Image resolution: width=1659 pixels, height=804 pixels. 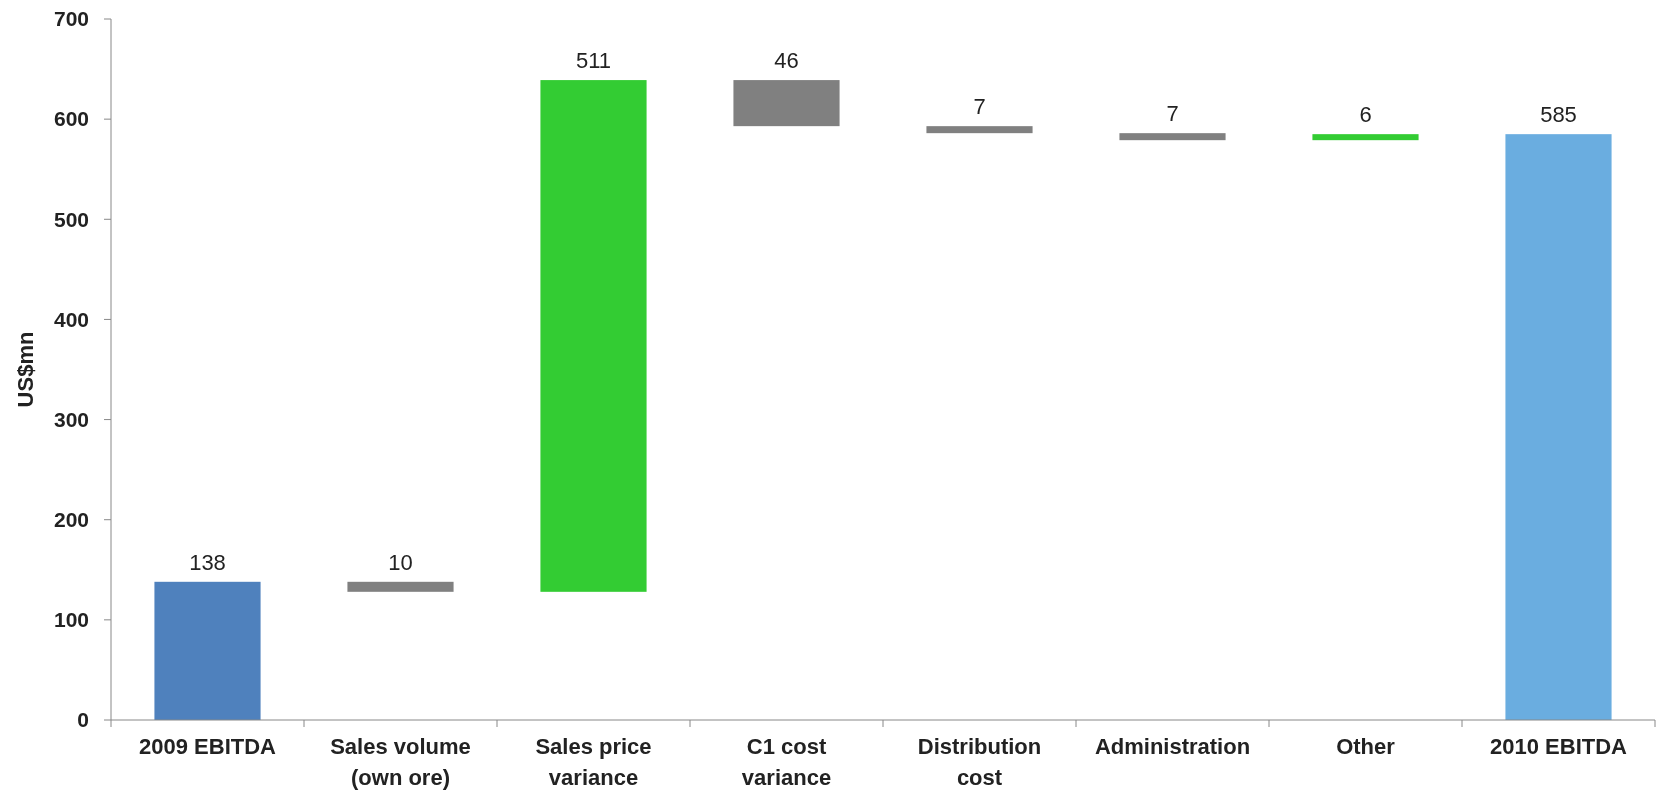 I want to click on data-label: 10, so click(x=400, y=562).